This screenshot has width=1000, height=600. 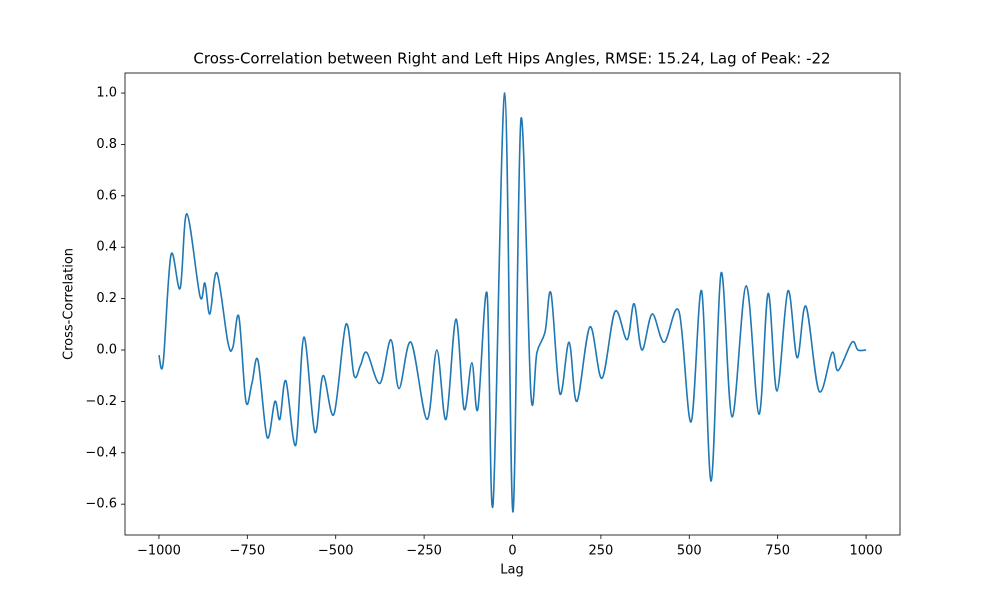 I want to click on x-tick-label: −750, so click(x=247, y=551).